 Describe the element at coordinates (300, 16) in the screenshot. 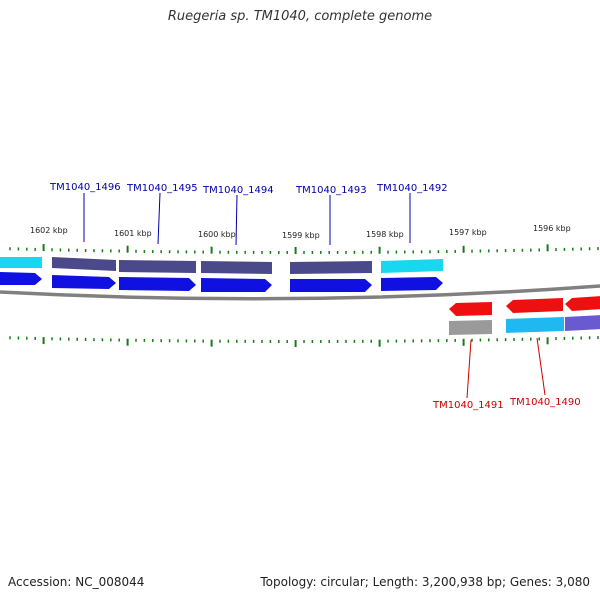

I see `page-title: Ruegeria sp. TM1040, complete genome` at that location.